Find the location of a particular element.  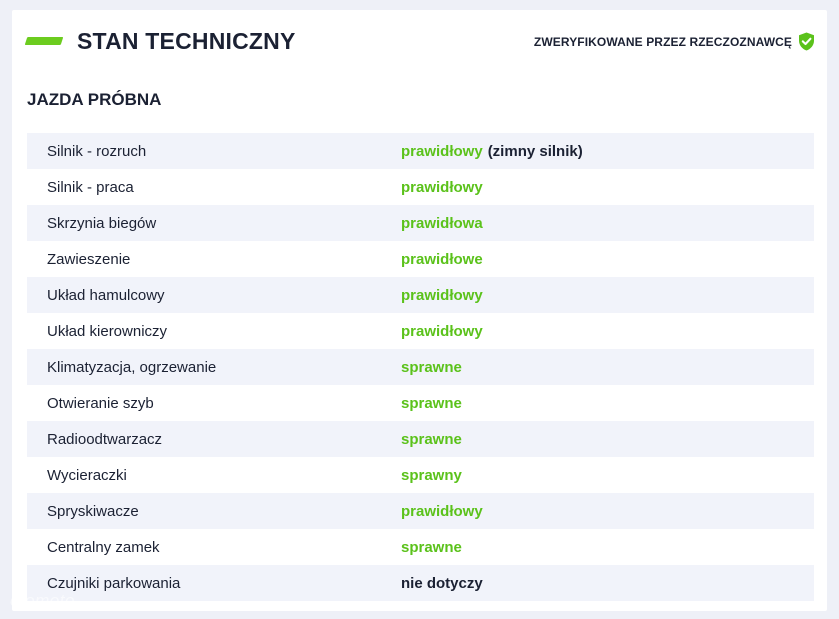

status-text: prawidłowe is located at coordinates (442, 259).